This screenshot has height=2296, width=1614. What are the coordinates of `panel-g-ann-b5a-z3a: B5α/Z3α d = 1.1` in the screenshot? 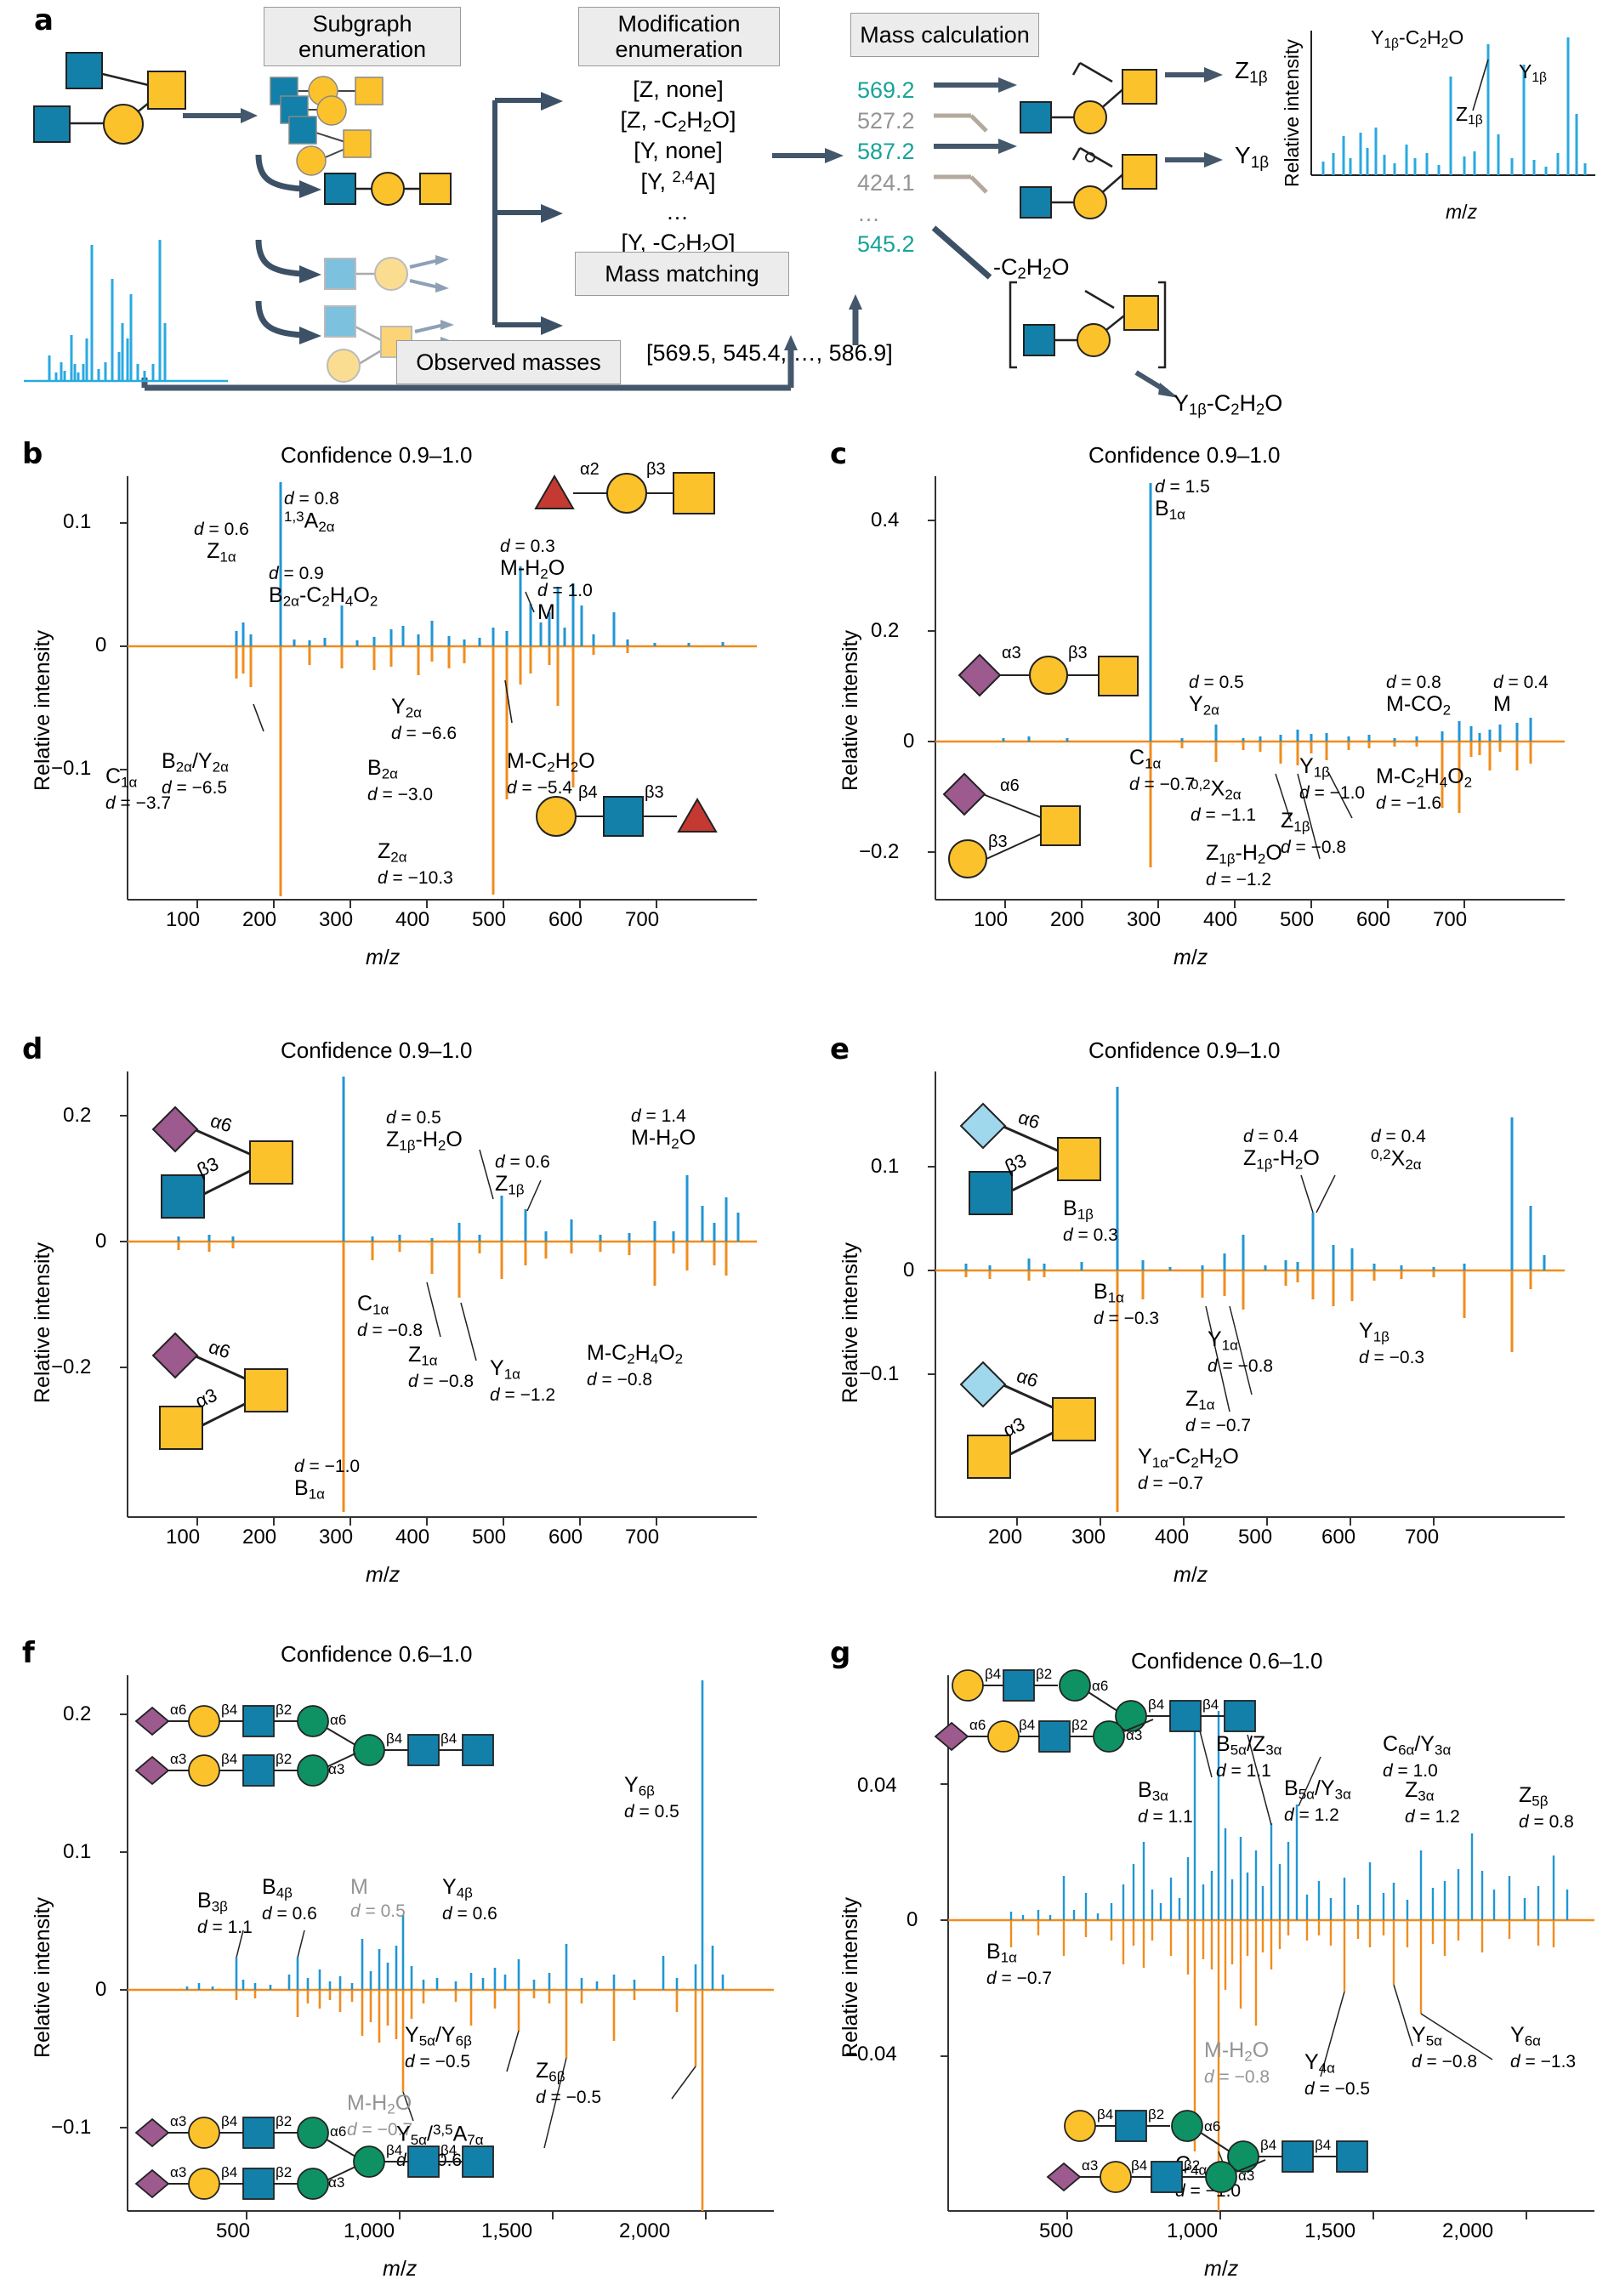 It's located at (1249, 1756).